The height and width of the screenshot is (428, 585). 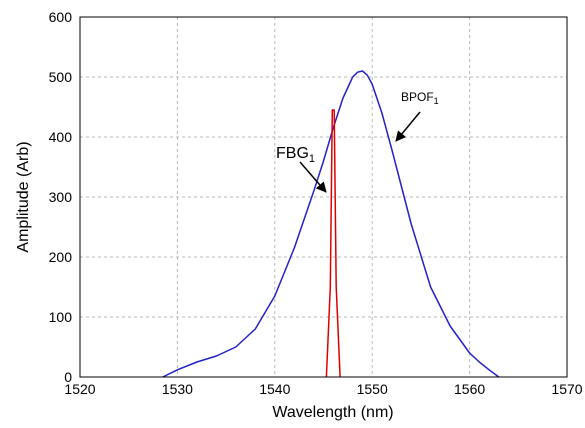 What do you see at coordinates (292, 153) in the screenshot?
I see `annotation-fbg-text: FBG` at bounding box center [292, 153].